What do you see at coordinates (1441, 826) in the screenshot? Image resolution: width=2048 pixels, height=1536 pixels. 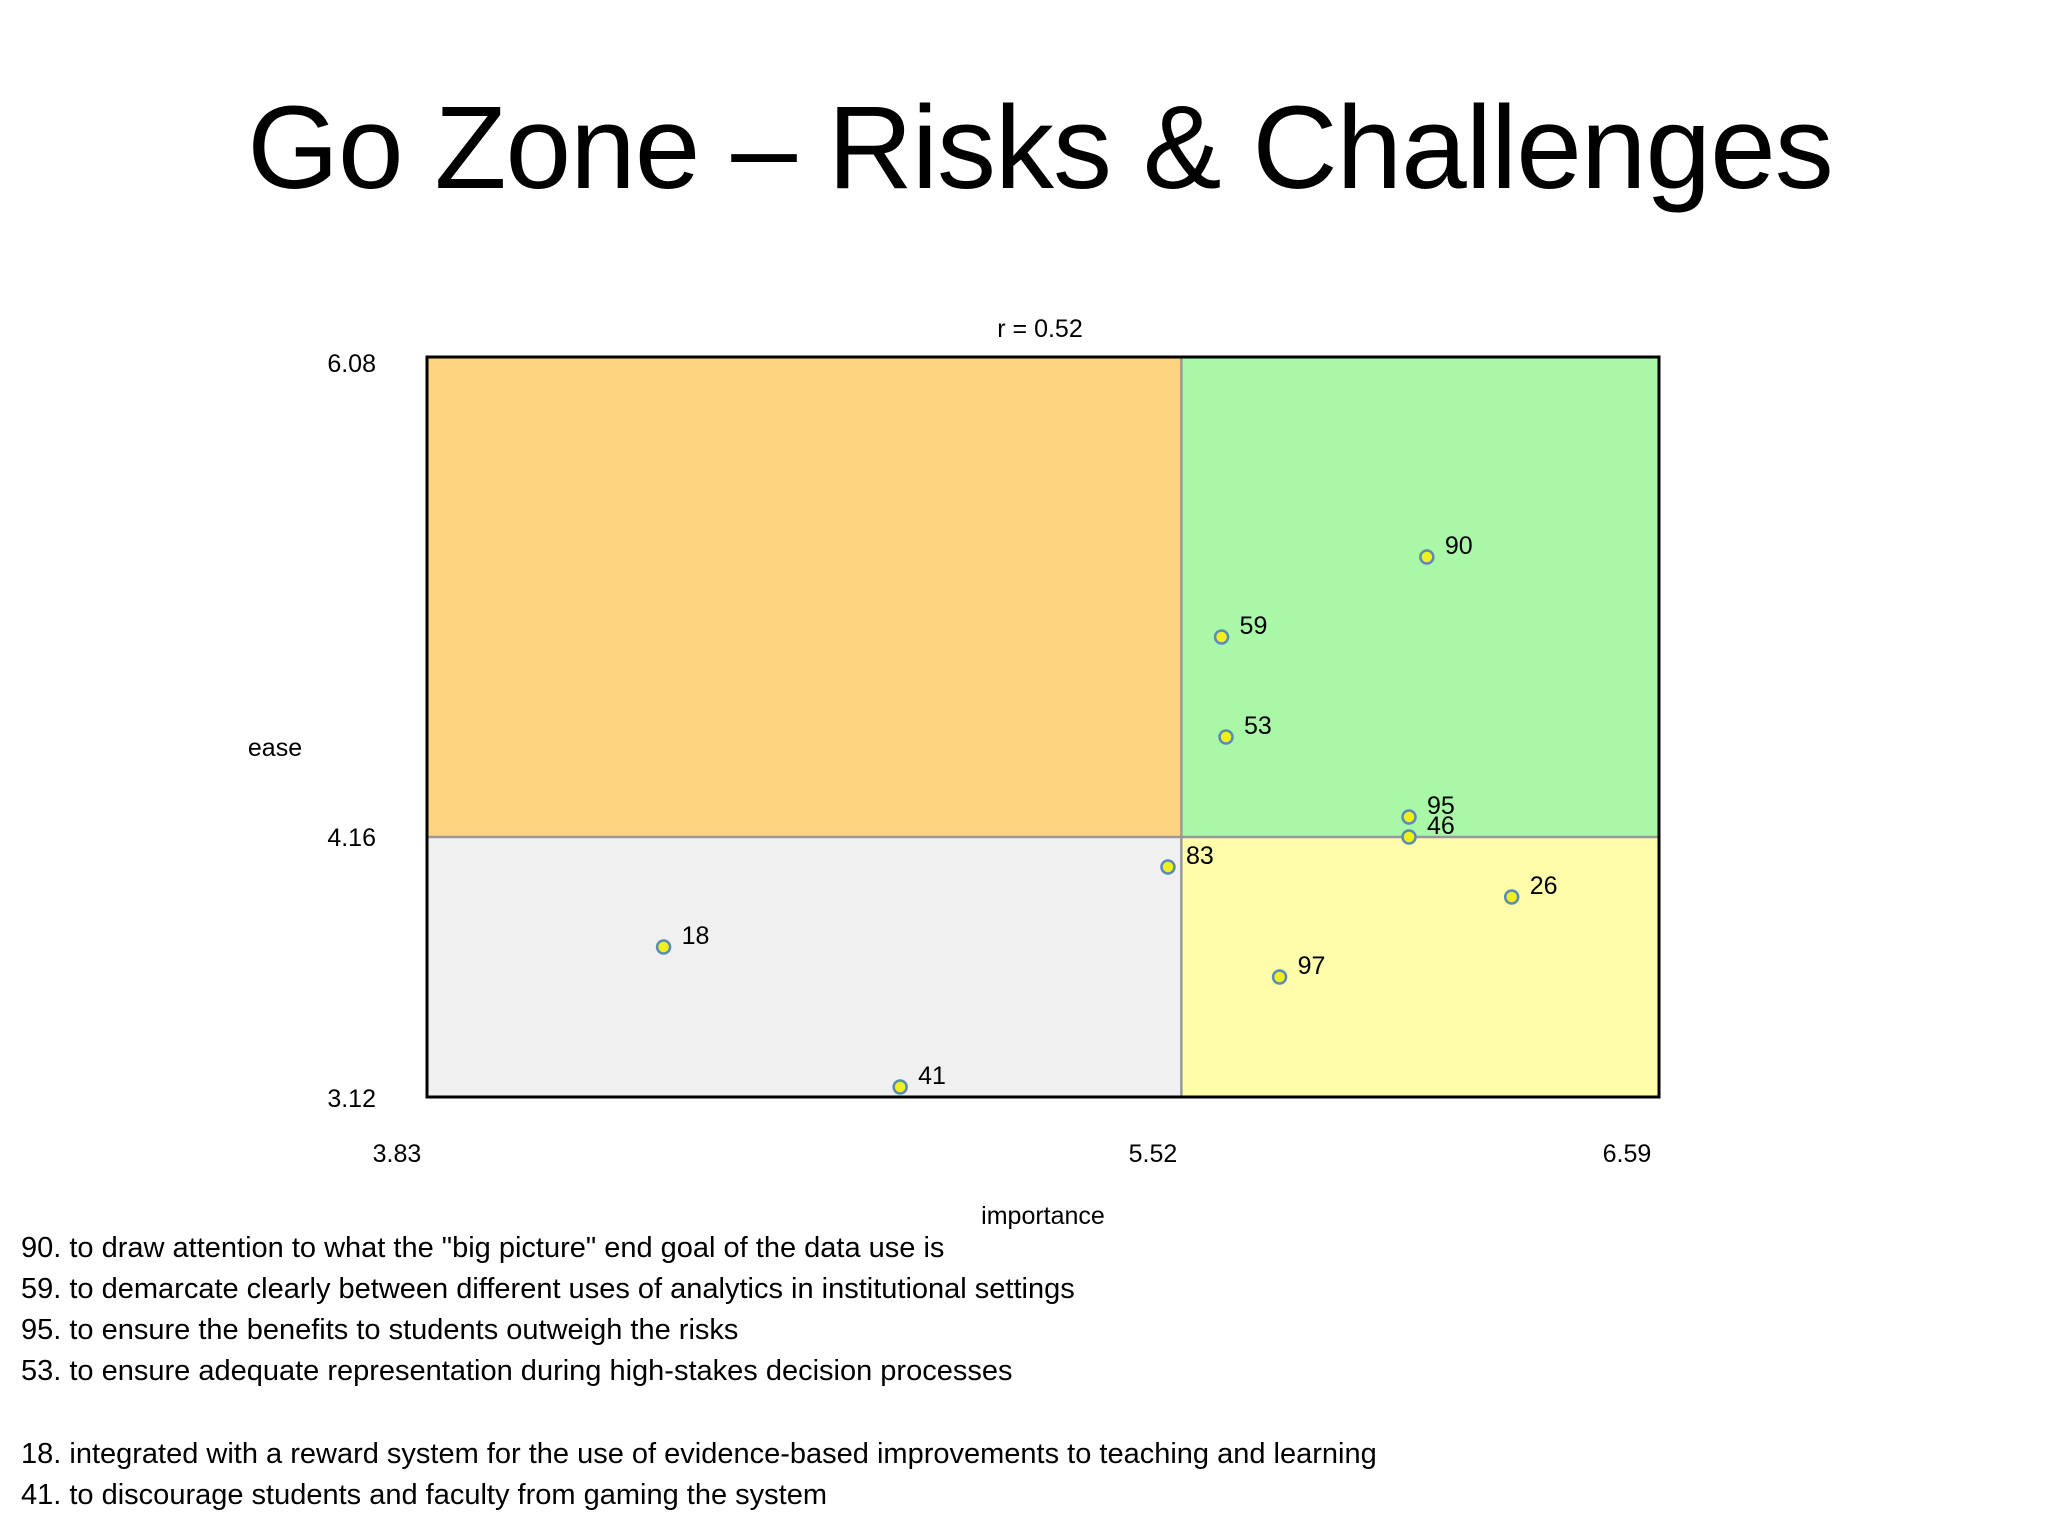 I see `data-point-label: 46` at bounding box center [1441, 826].